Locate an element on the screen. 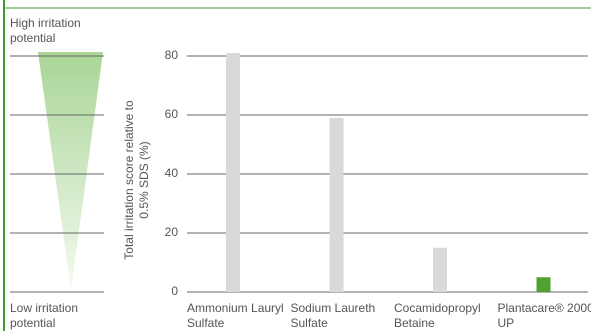  y-tick-label: 20 is located at coordinates (172, 232).